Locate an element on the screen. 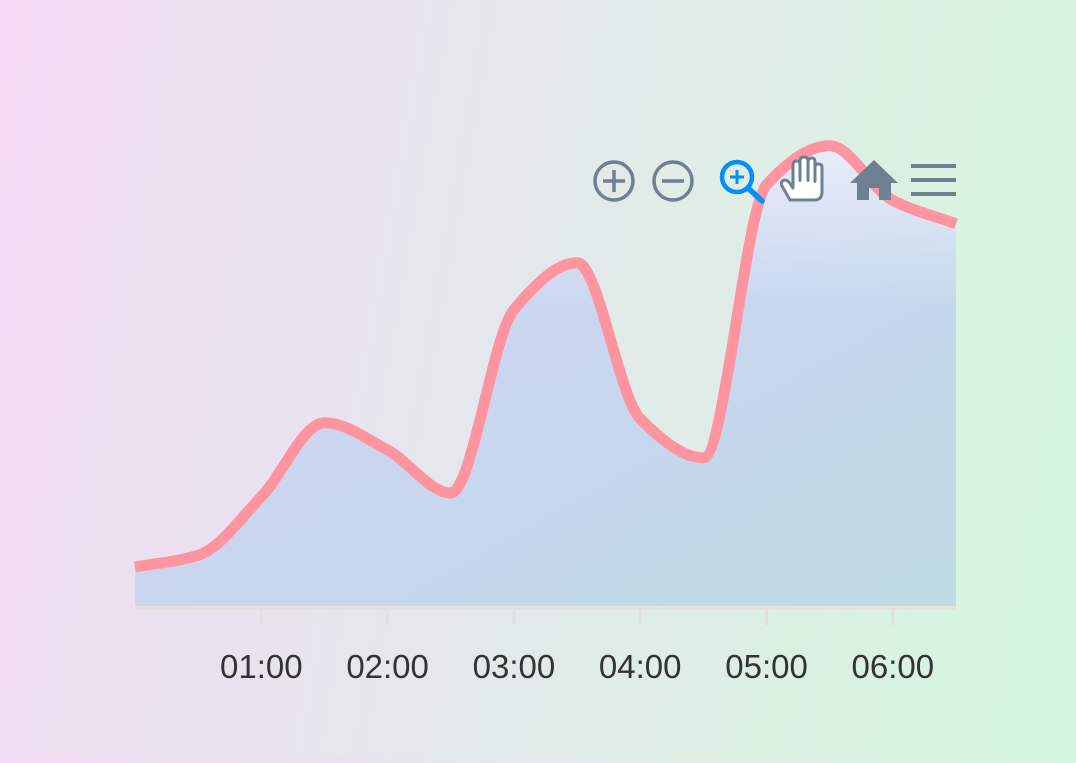  zoom-out-icon is located at coordinates (673, 181).